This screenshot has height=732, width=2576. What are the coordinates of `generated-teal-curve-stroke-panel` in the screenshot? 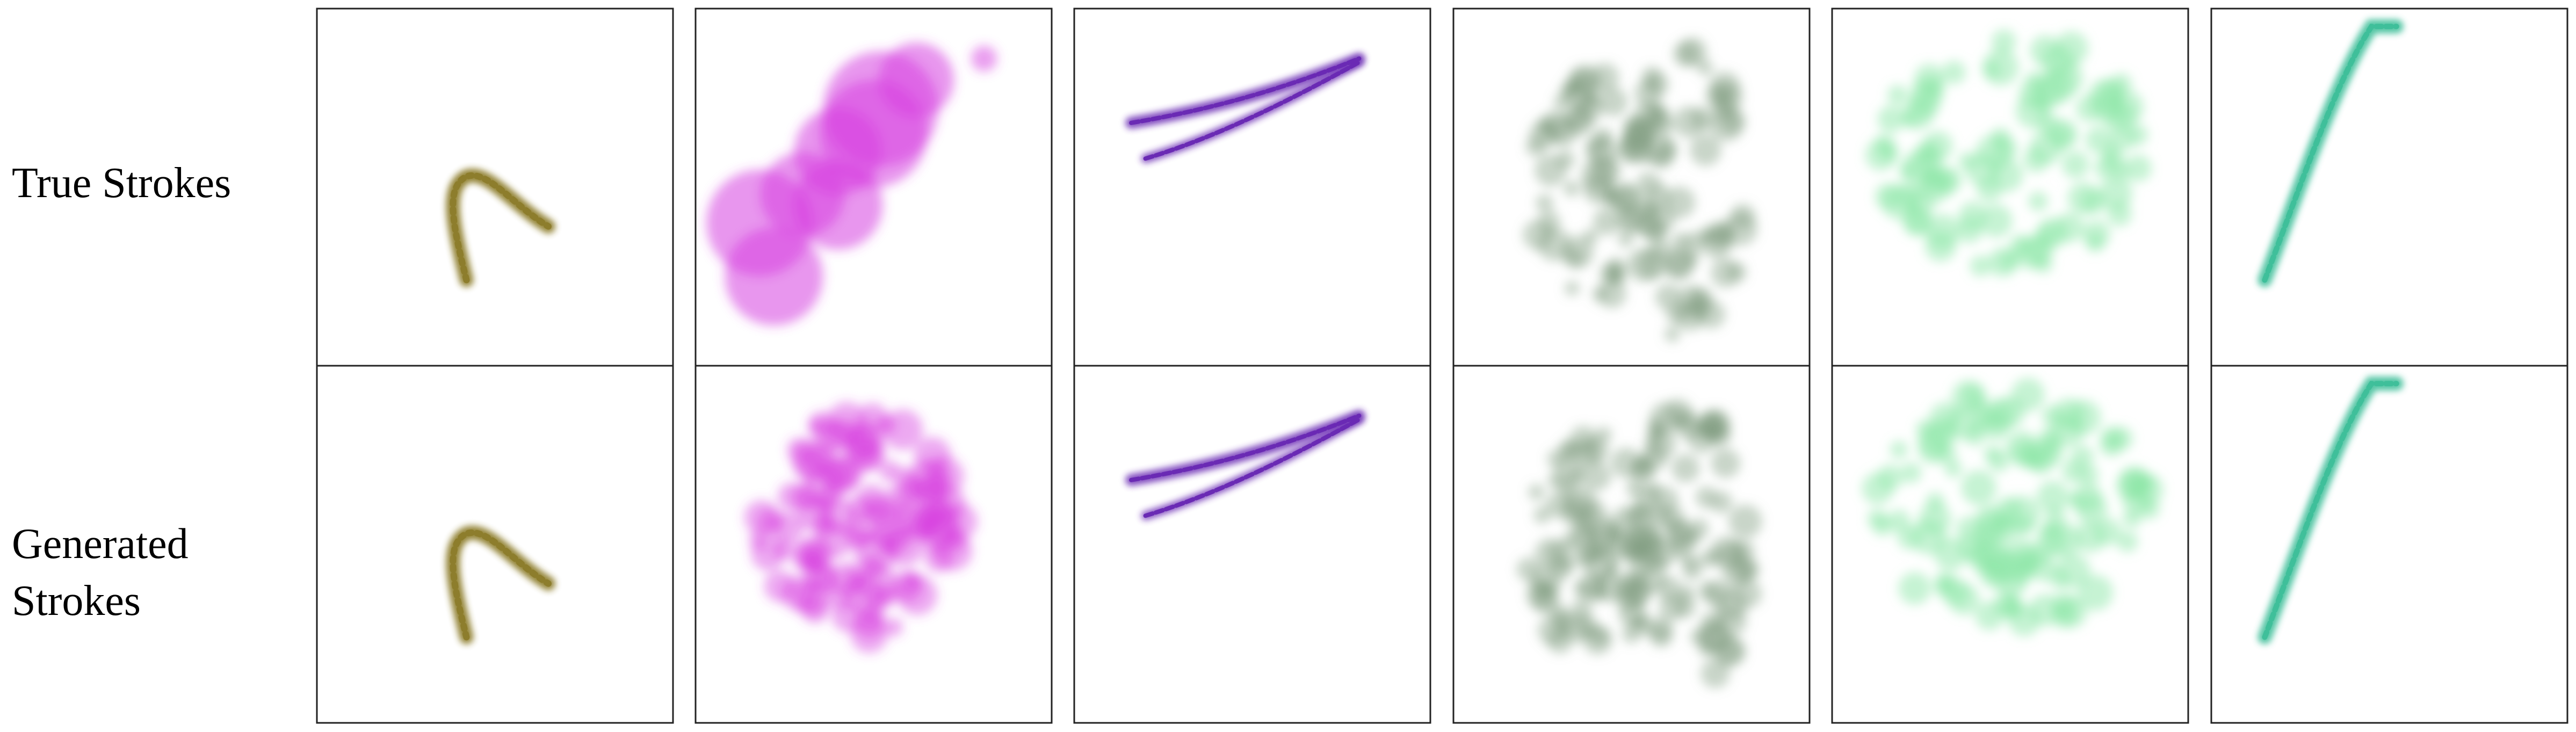 It's located at (2389, 545).